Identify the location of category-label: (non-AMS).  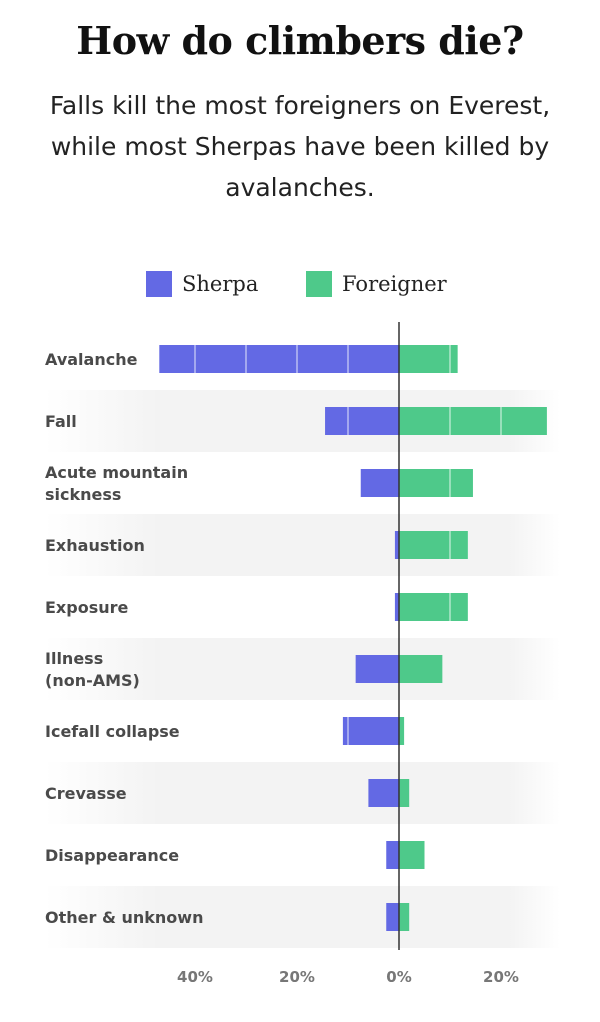
(92, 680).